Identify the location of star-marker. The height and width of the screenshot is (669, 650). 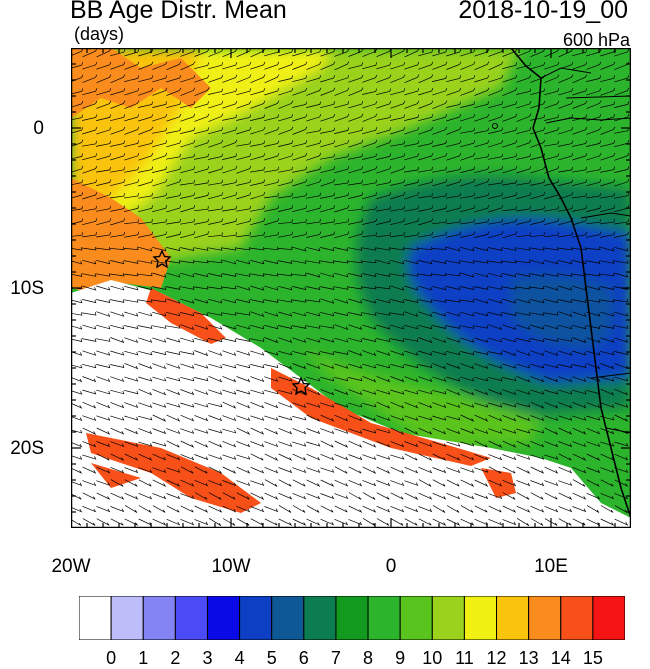
(162, 259).